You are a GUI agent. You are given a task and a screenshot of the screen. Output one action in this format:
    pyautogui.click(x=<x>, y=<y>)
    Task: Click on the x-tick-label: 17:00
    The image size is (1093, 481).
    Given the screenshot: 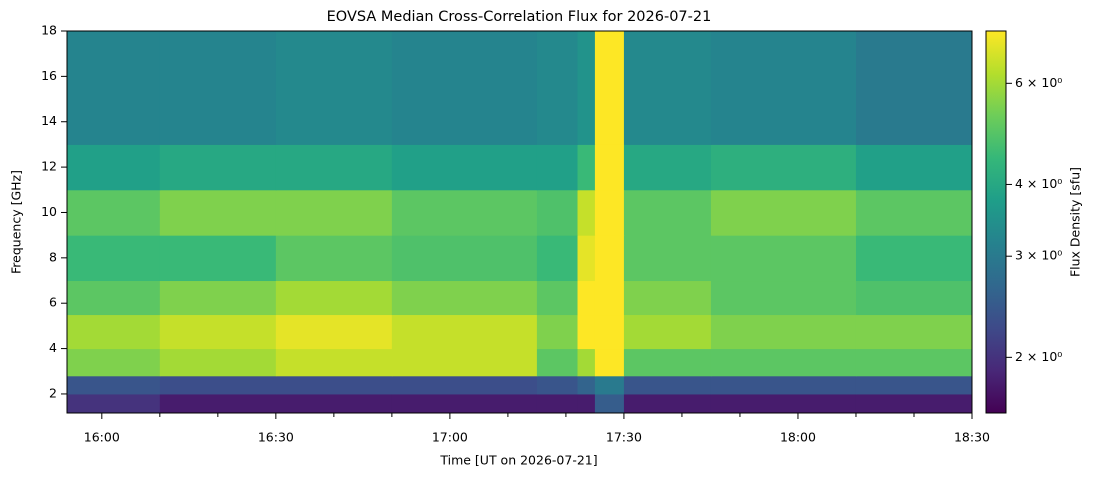 What is the action you would take?
    pyautogui.click(x=450, y=437)
    